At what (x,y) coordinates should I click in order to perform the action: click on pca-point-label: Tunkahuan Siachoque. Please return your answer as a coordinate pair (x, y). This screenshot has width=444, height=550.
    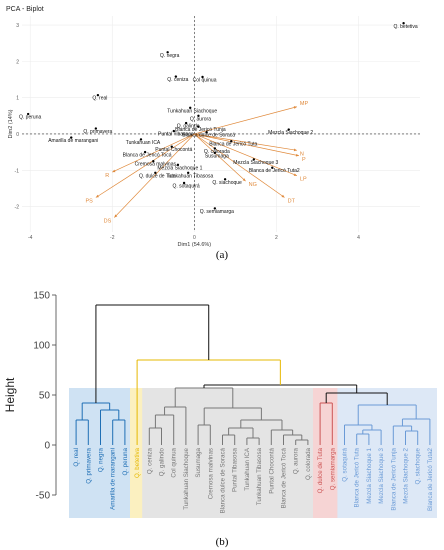
    Looking at the image, I should click on (192, 111).